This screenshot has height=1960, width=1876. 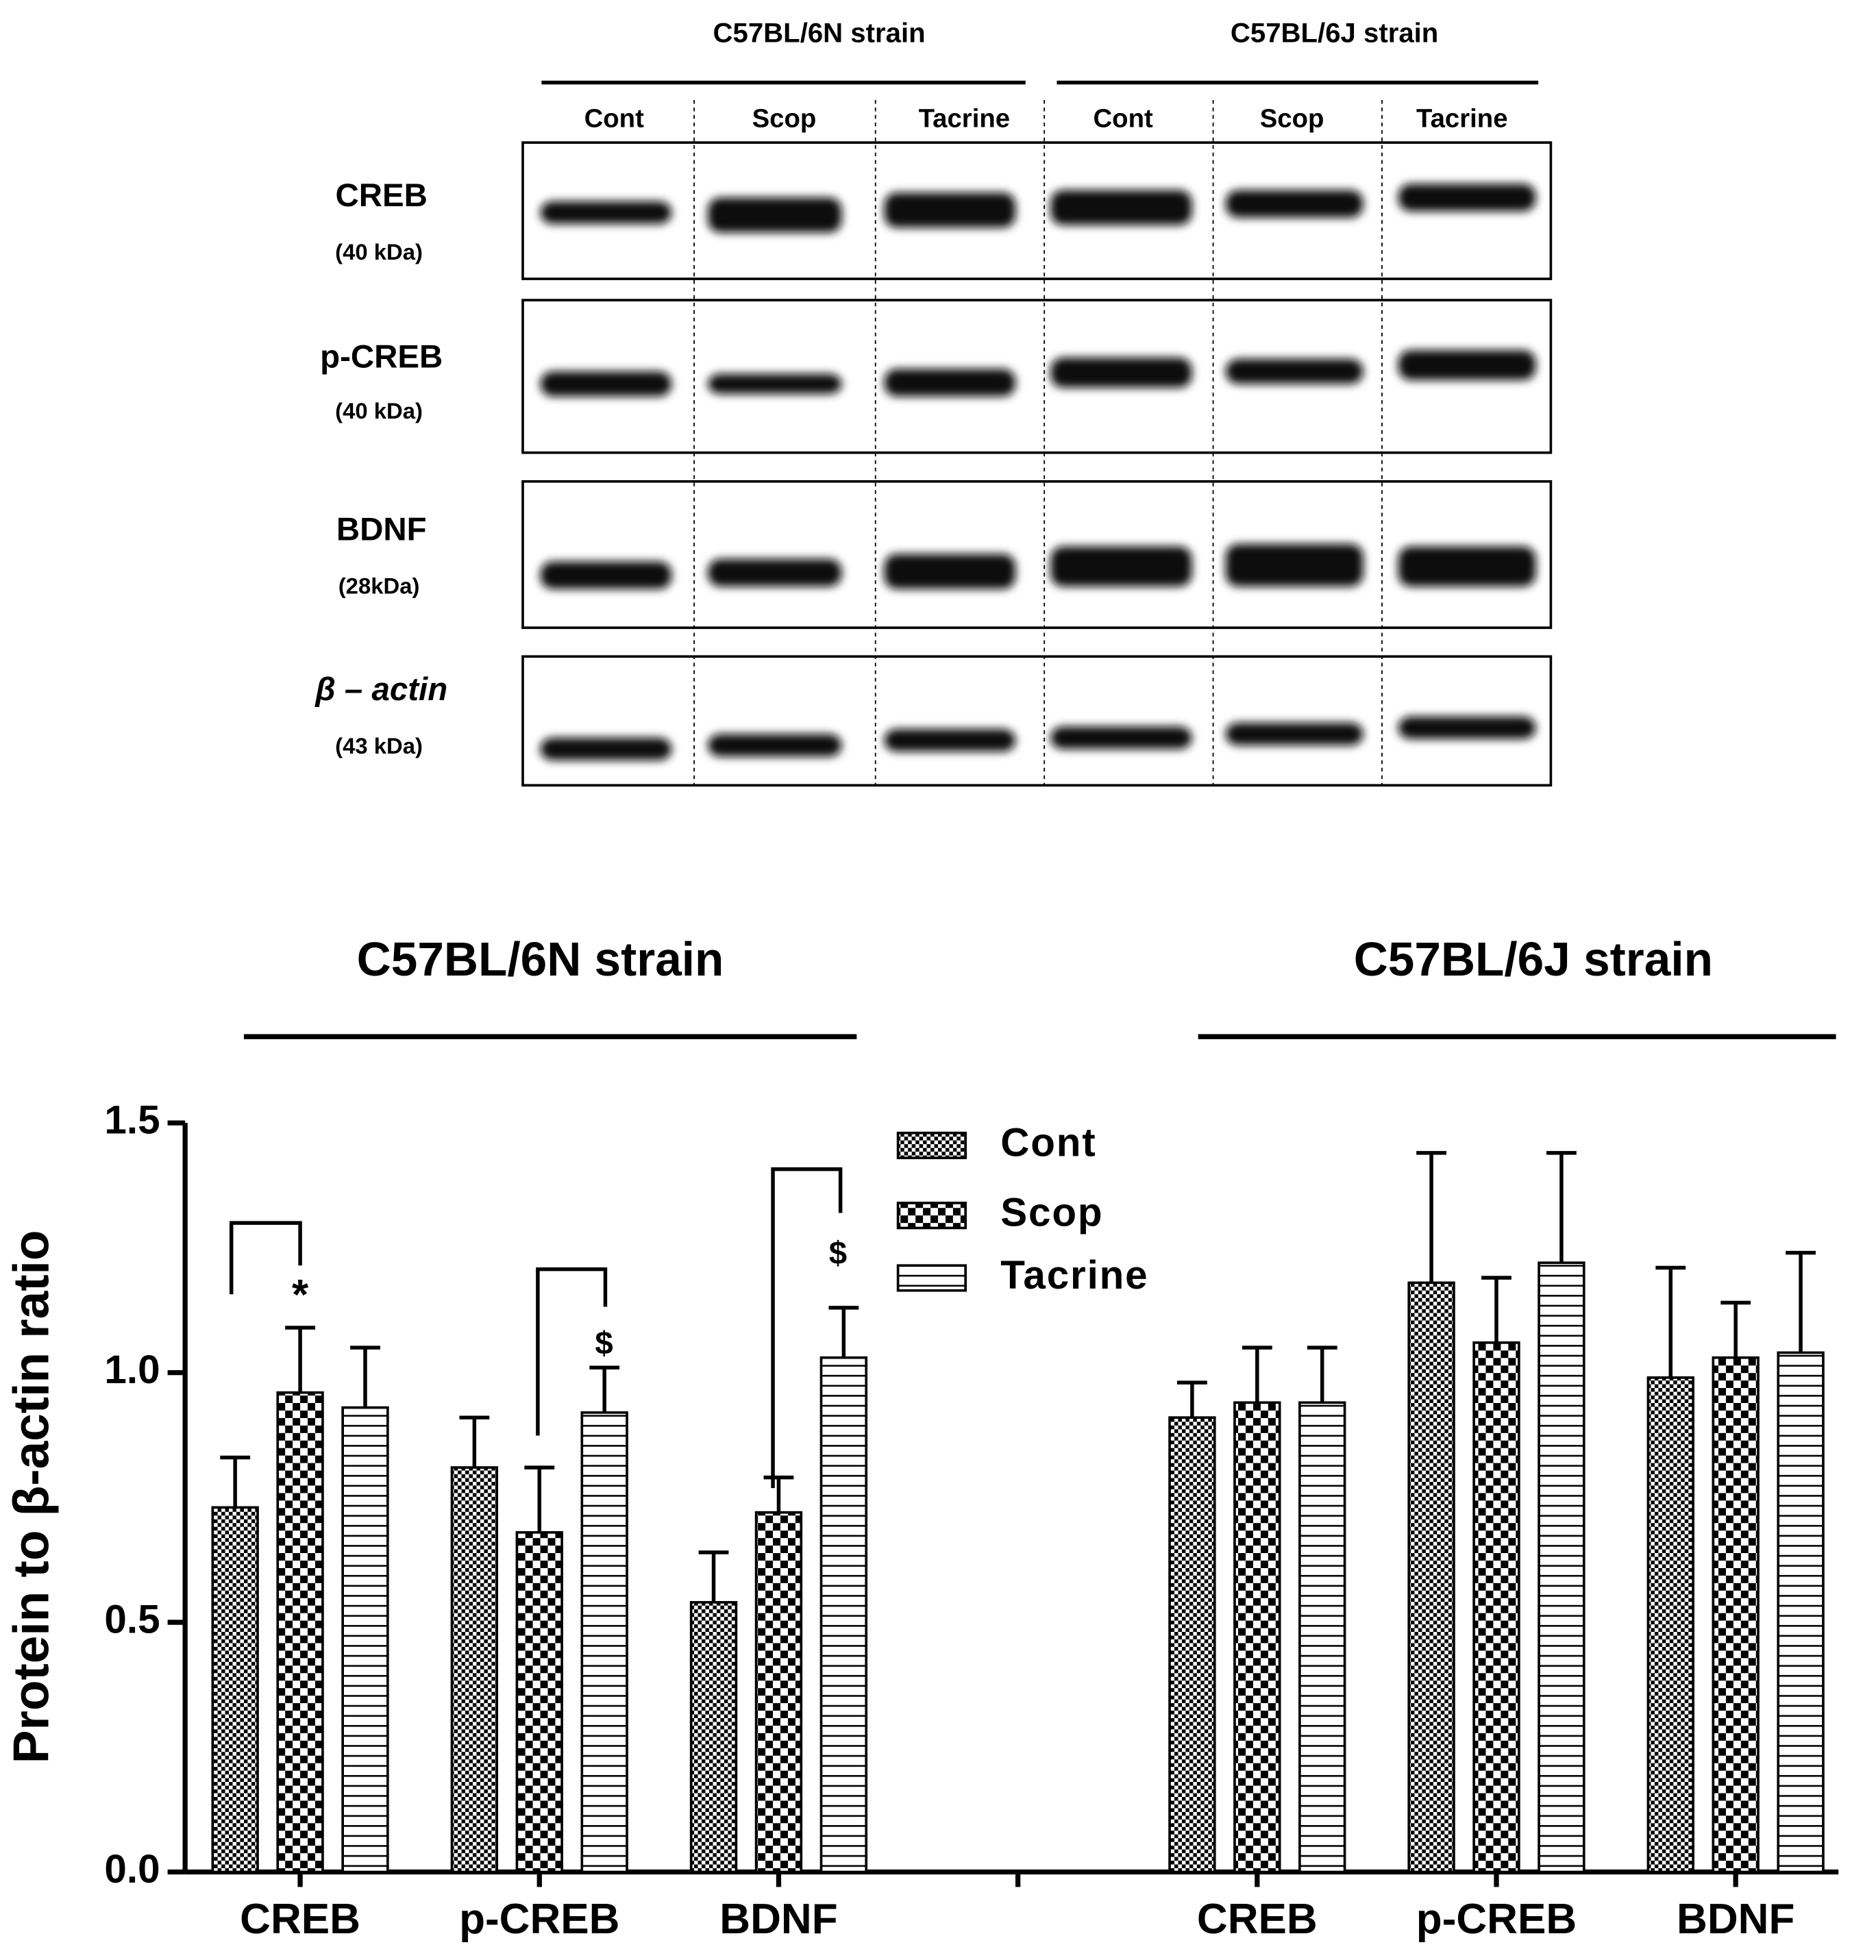 What do you see at coordinates (382, 195) in the screenshot?
I see `protein-label: CREB` at bounding box center [382, 195].